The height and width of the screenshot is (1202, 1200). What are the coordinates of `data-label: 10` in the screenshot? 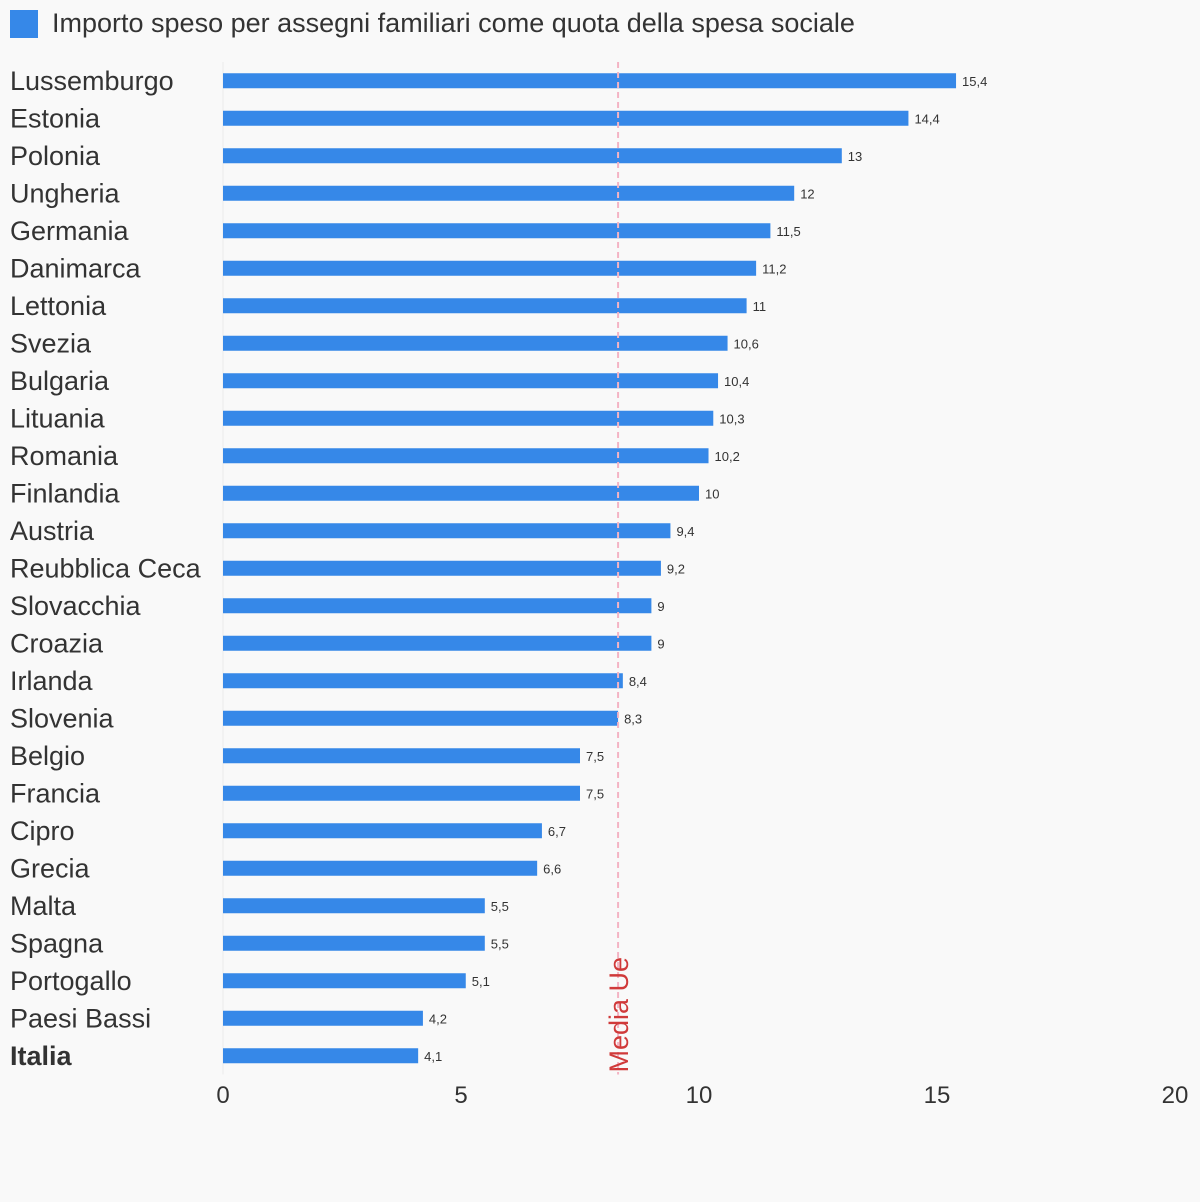 It's located at (712, 493).